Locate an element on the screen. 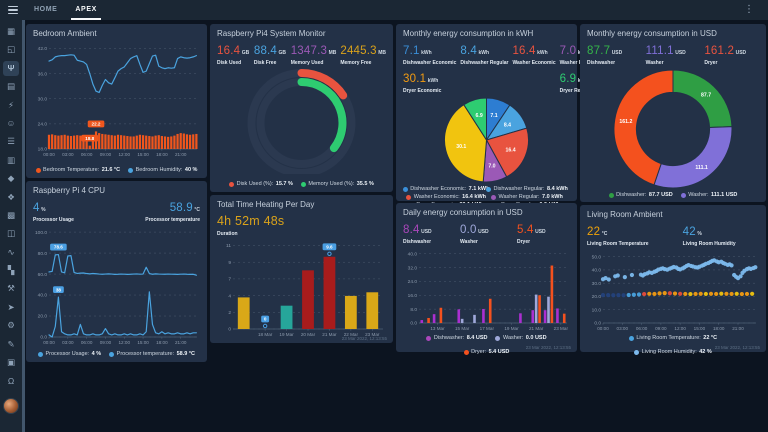  svg-text: 4 is located at coordinates (229, 296).